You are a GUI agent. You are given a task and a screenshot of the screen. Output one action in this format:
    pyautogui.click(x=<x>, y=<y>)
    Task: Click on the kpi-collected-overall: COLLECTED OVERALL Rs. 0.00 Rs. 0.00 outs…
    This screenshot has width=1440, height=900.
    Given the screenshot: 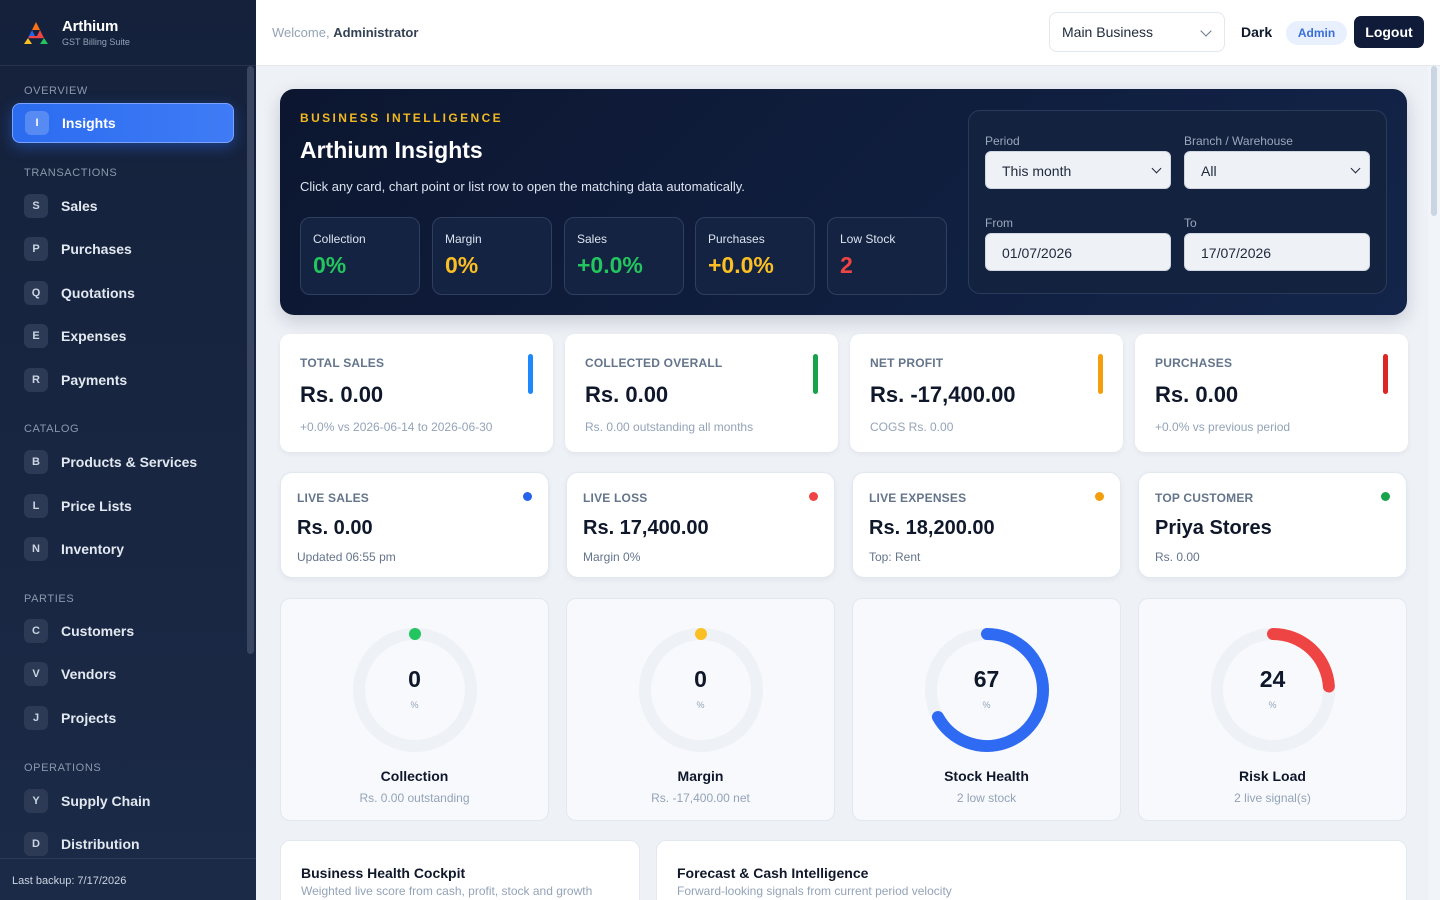 What is the action you would take?
    pyautogui.click(x=701, y=393)
    